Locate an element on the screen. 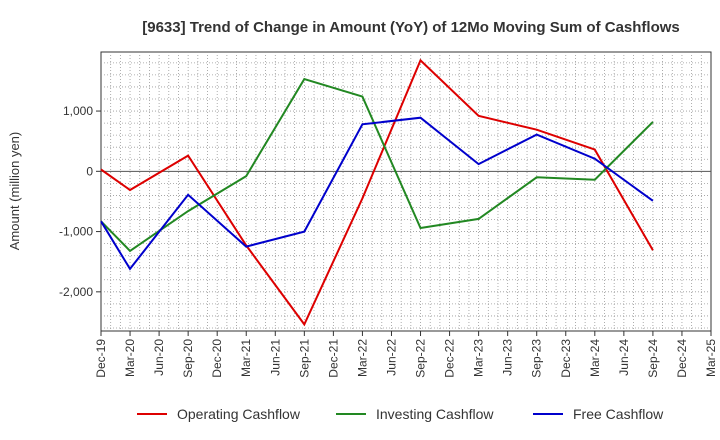 The height and width of the screenshot is (440, 720). y-tick-label: 0 is located at coordinates (89, 171).